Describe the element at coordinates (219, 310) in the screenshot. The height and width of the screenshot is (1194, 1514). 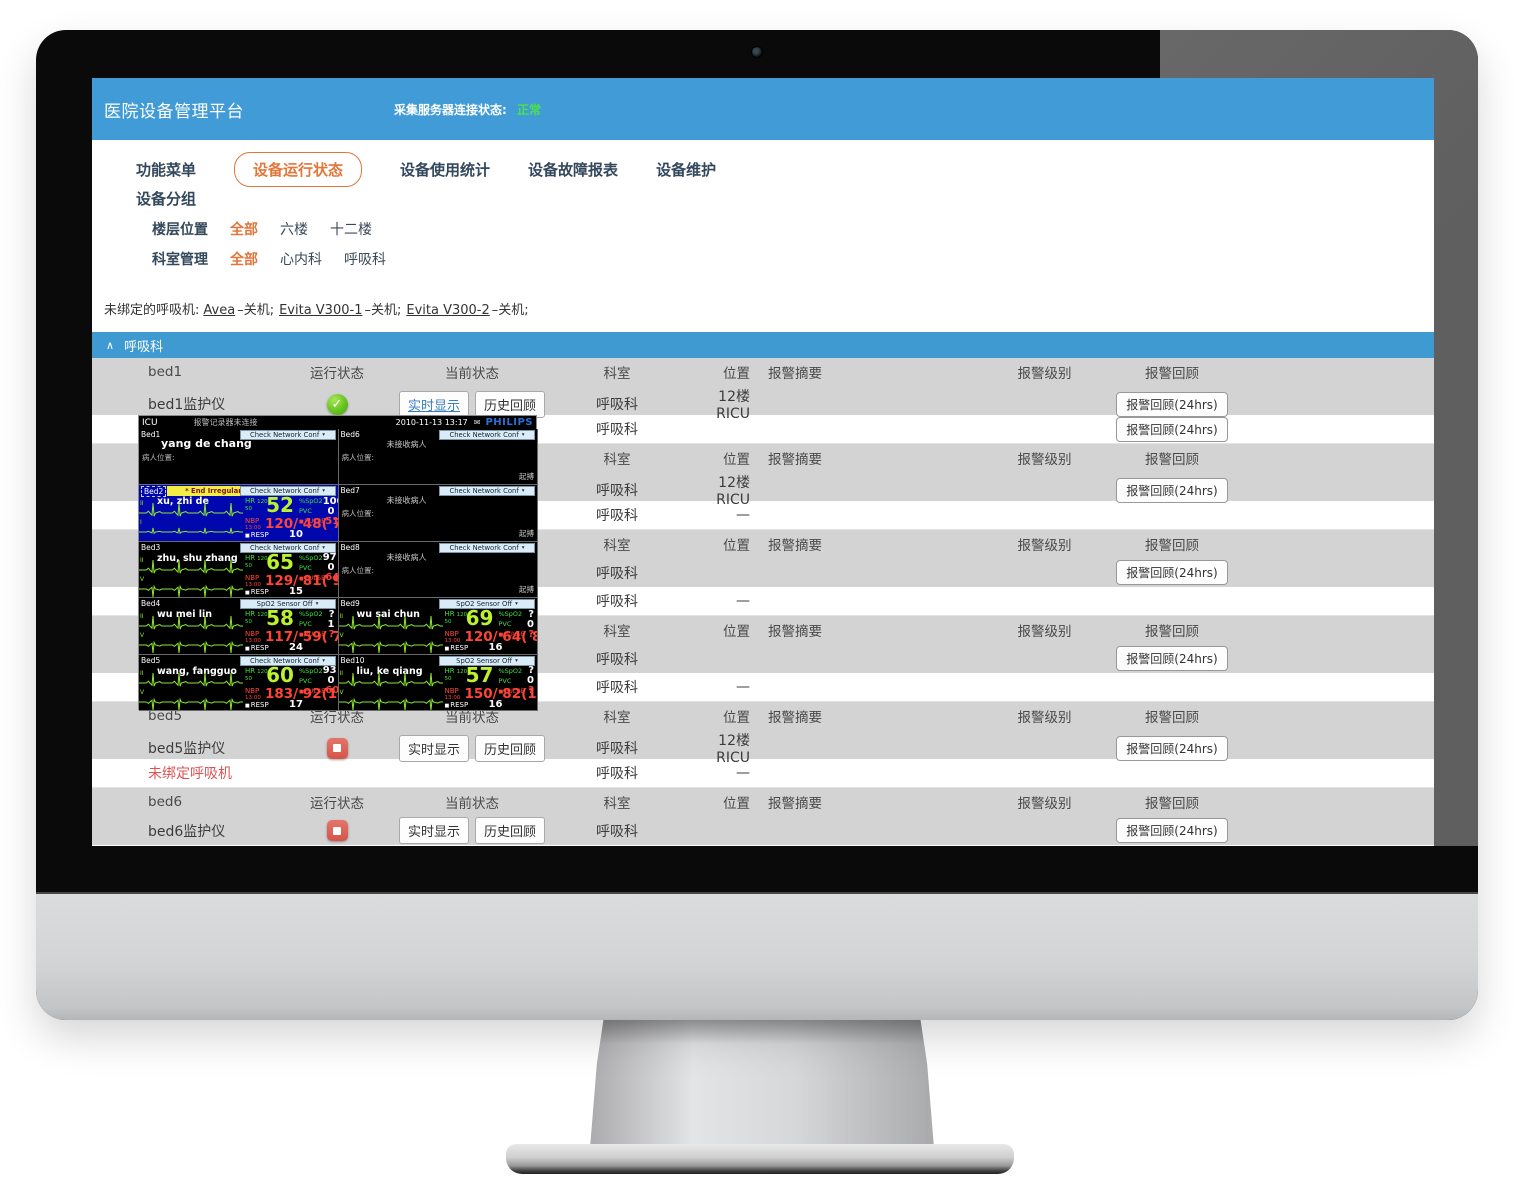
I see `ventilator-link: Avea` at that location.